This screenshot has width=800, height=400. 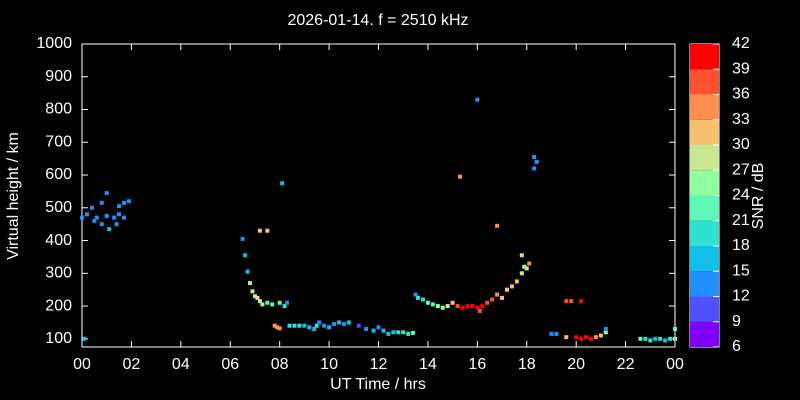 What do you see at coordinates (132, 364) in the screenshot?
I see `x-tick-label: 02` at bounding box center [132, 364].